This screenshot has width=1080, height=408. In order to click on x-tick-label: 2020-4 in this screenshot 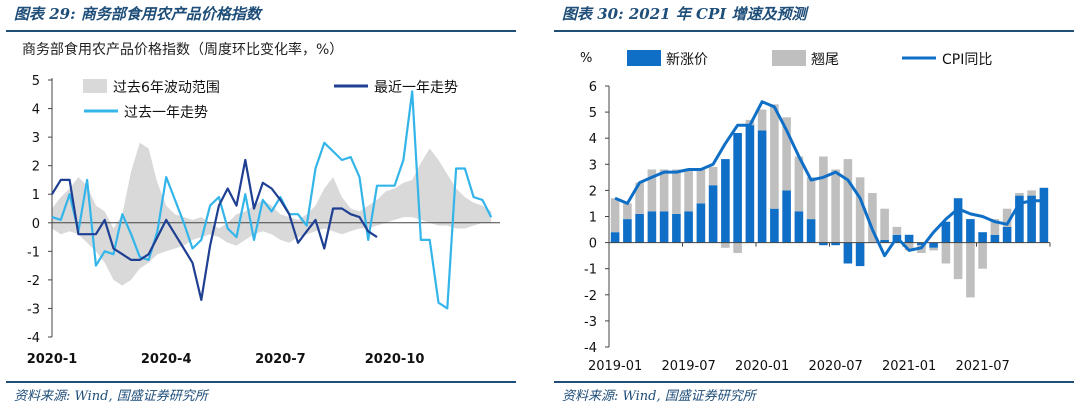, I will do `click(166, 359)`.